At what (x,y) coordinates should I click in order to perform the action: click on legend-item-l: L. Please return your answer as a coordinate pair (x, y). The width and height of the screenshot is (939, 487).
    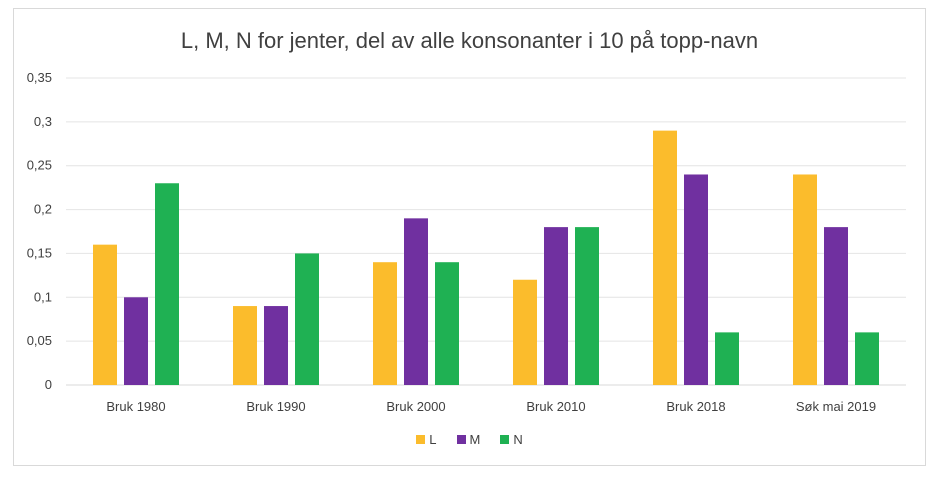
    Looking at the image, I should click on (426, 439).